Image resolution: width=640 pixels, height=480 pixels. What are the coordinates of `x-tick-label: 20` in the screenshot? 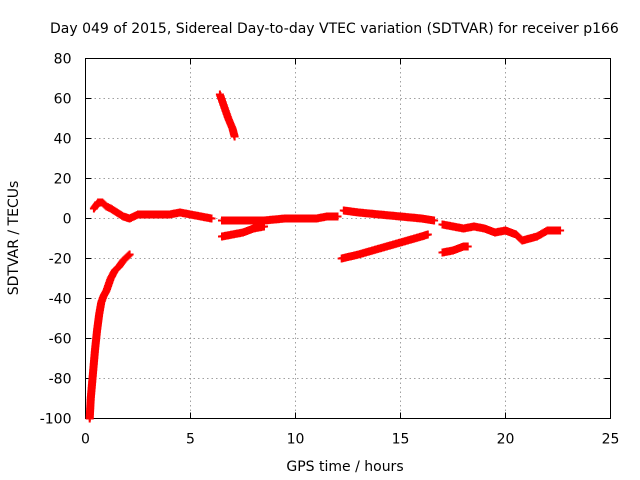 It's located at (506, 440).